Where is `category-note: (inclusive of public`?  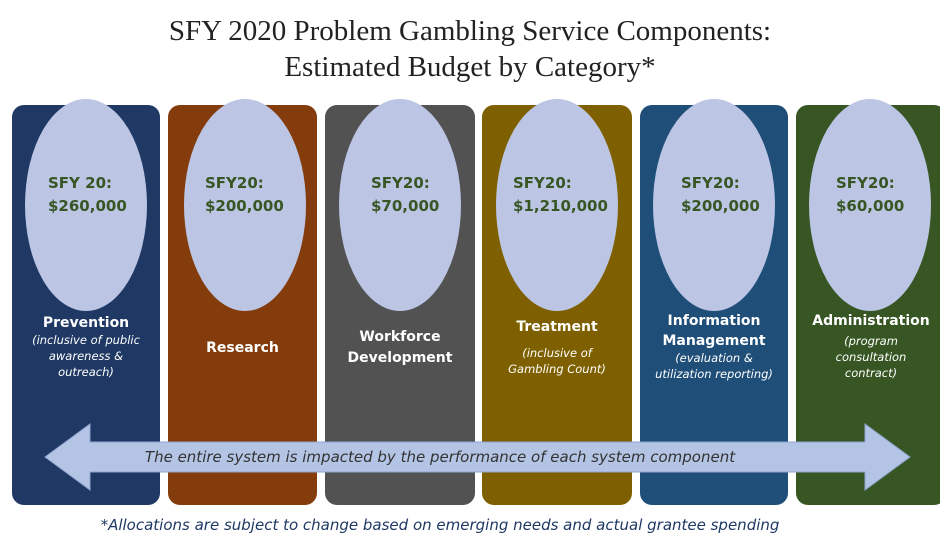 category-note: (inclusive of public is located at coordinates (86, 340).